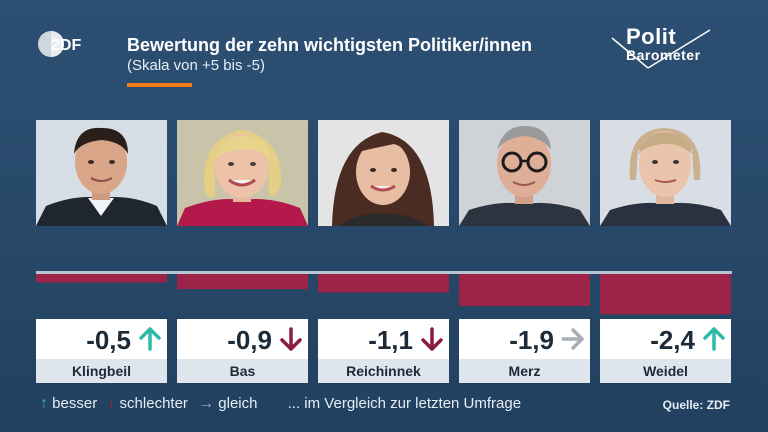  Describe the element at coordinates (249, 340) in the screenshot. I see `value-label-bas: -0,9` at that location.